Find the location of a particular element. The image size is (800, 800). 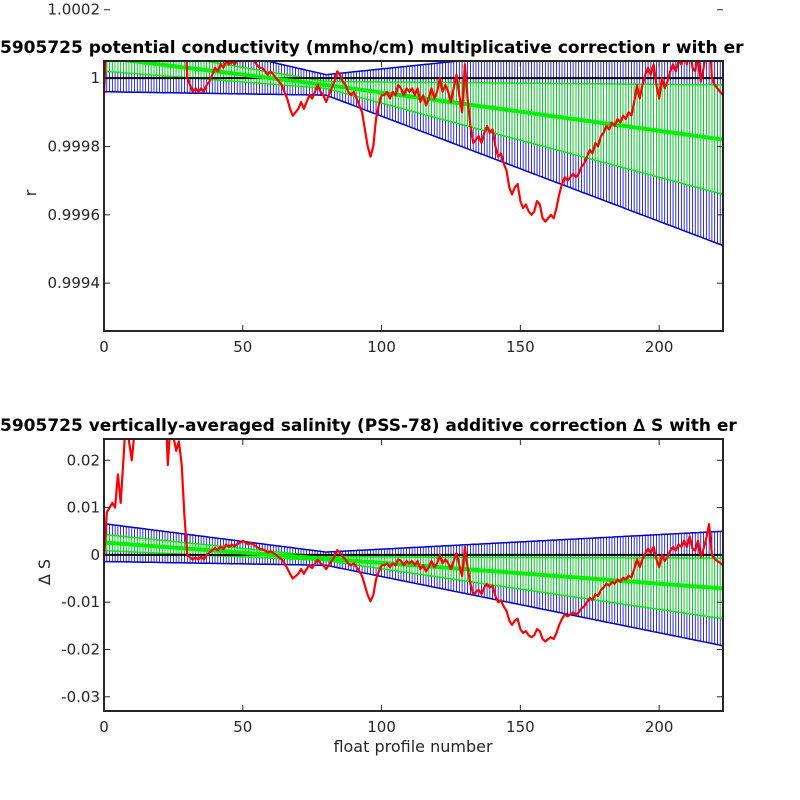

salinity-y-tick-label: -0.01 is located at coordinates (80, 602).